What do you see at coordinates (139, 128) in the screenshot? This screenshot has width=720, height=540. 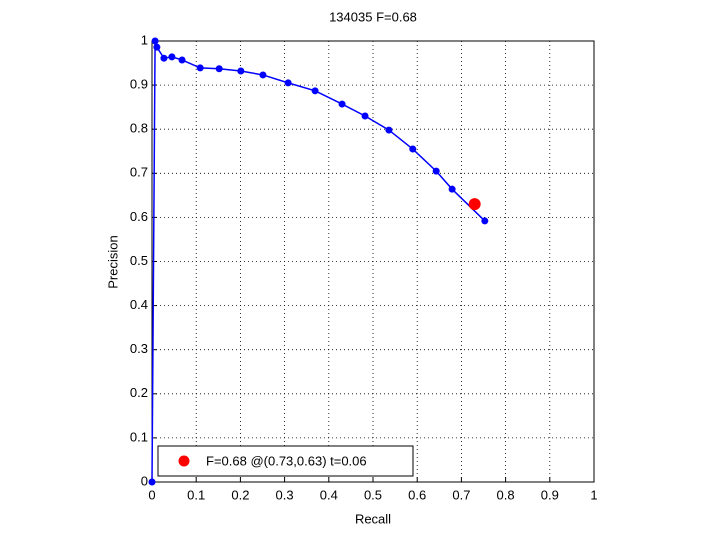 I see `y-tick-label: 0.8` at bounding box center [139, 128].